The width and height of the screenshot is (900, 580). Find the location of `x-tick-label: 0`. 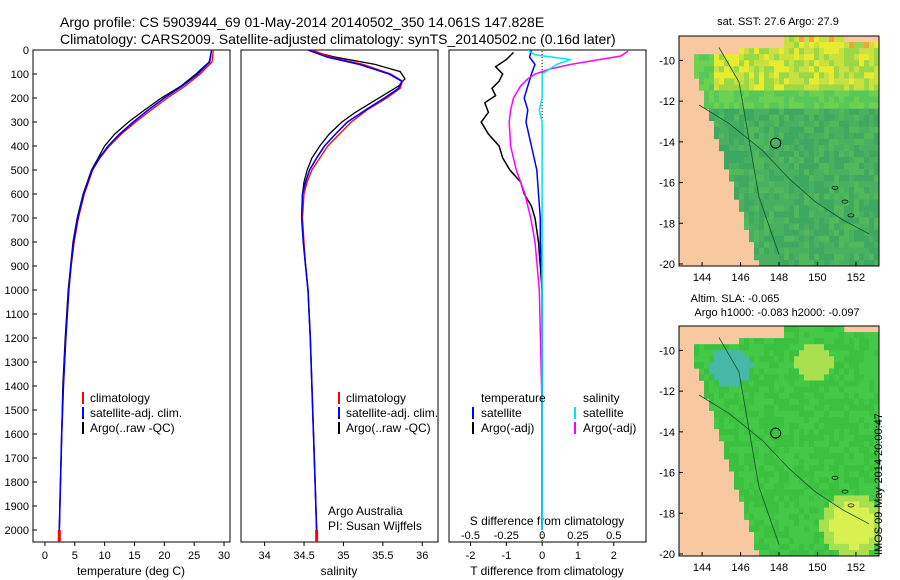

x-tick-label: 0 is located at coordinates (45, 556).